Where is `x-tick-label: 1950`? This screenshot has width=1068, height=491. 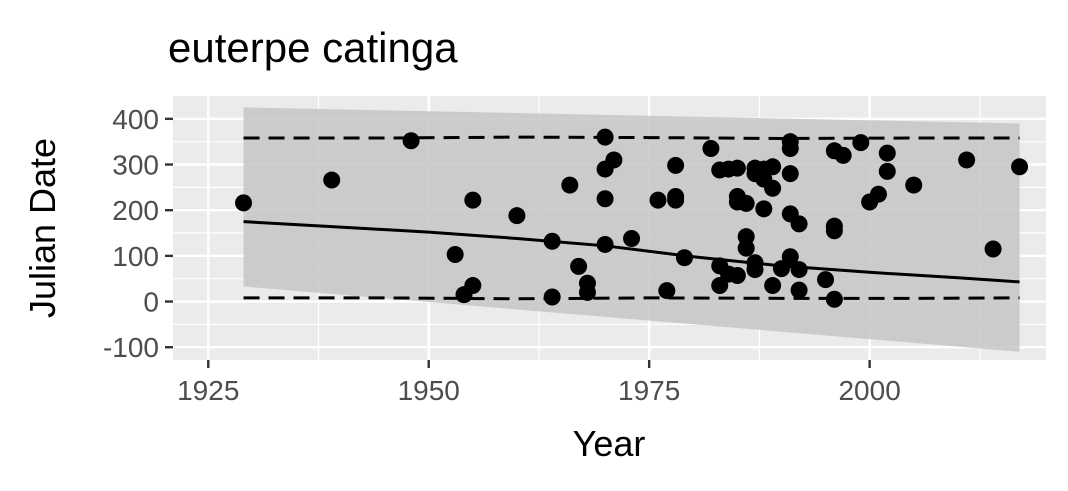 x-tick-label: 1950 is located at coordinates (429, 390).